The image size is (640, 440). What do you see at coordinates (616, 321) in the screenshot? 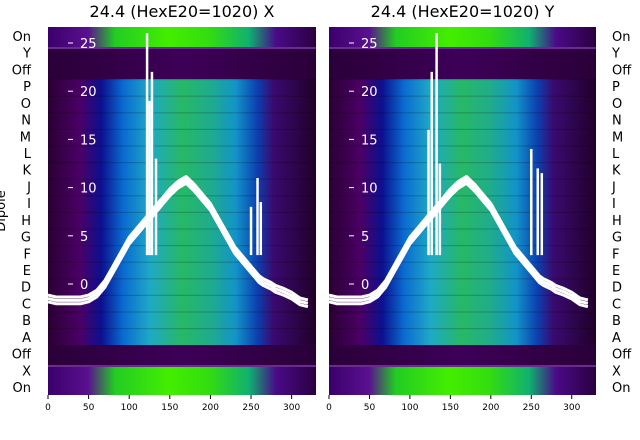
I see `row-label: B` at bounding box center [616, 321].